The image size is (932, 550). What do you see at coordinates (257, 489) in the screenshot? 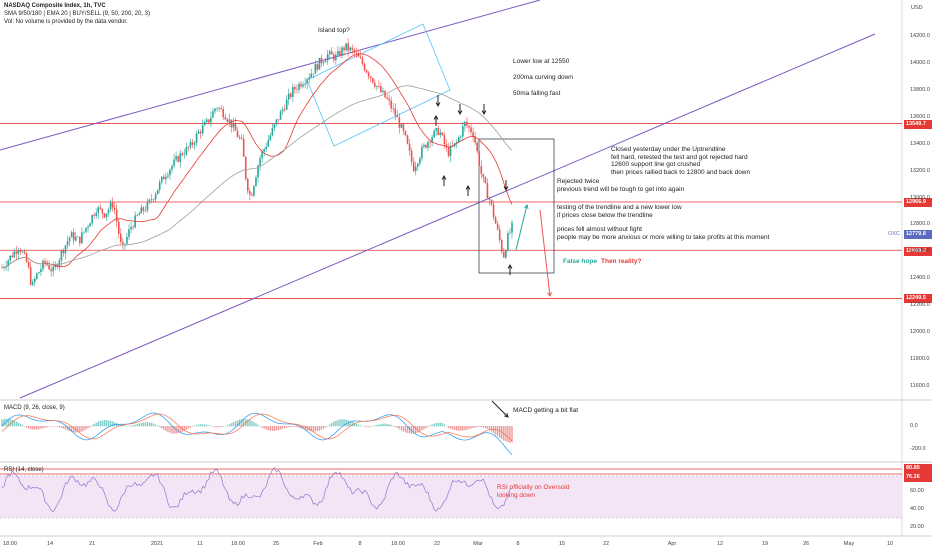
I see `rsi-line` at bounding box center [257, 489].